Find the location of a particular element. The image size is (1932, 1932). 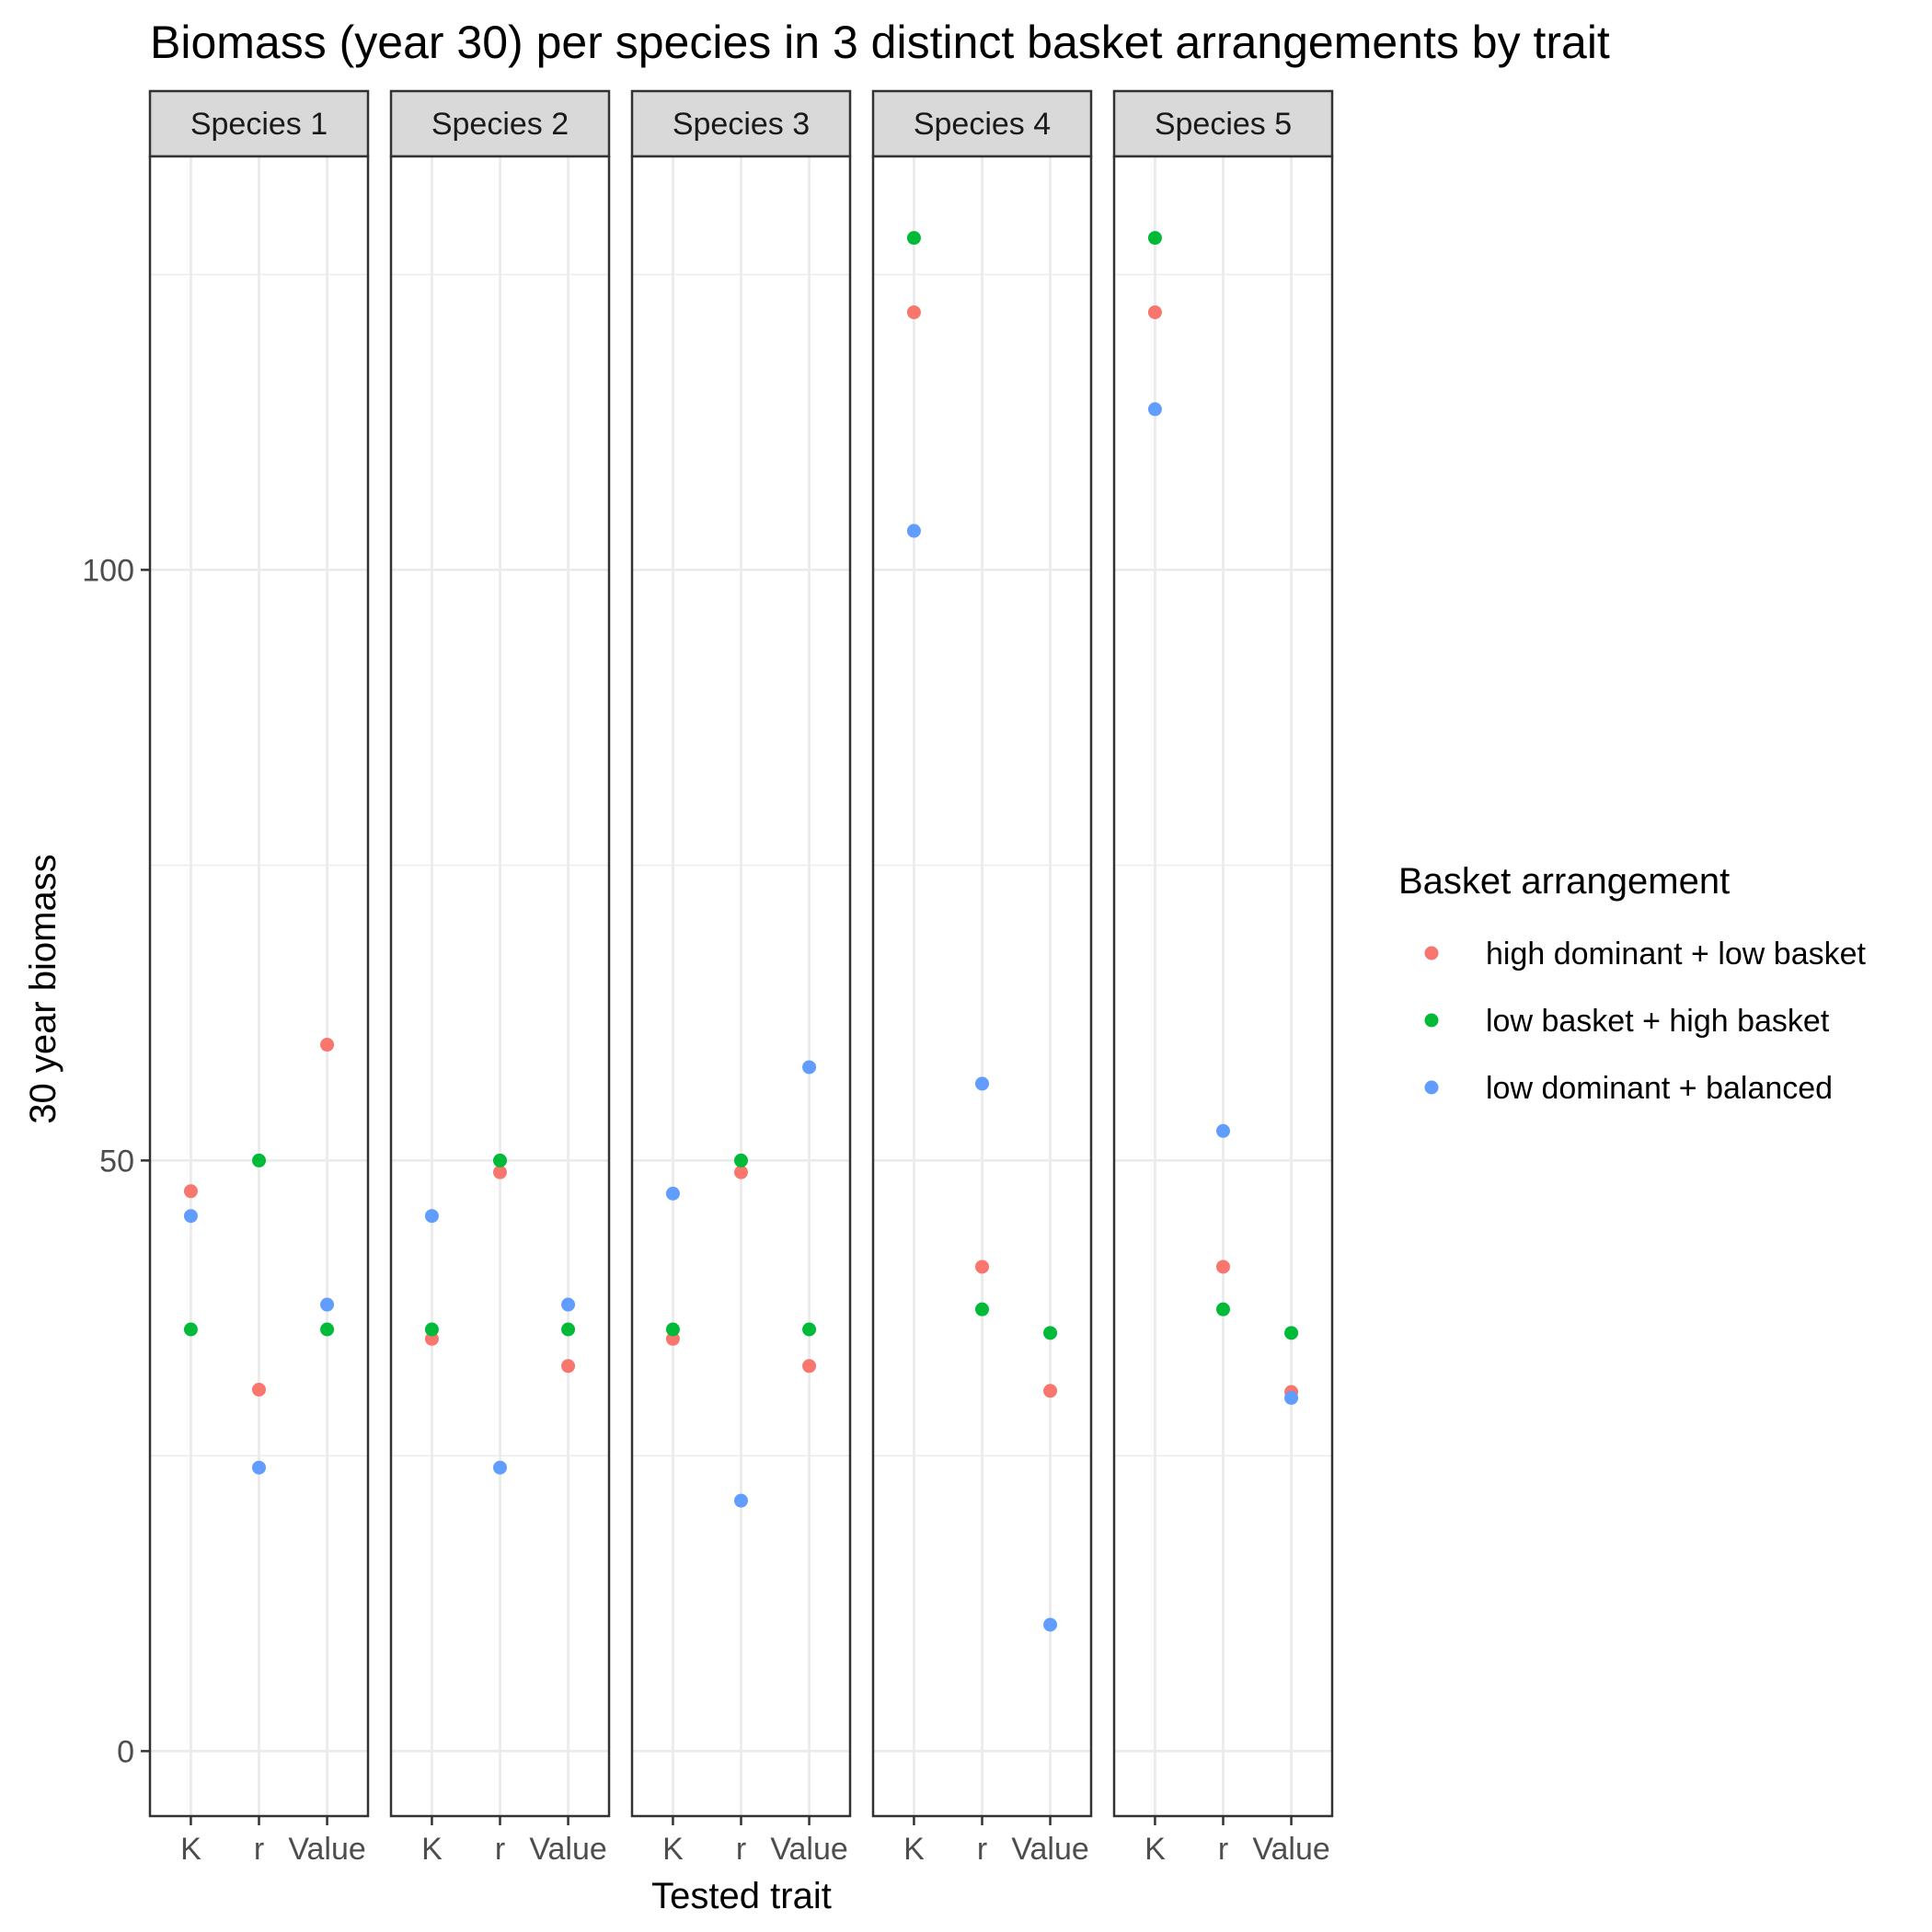

legend-item: low basket + high basket is located at coordinates (1627, 1021).